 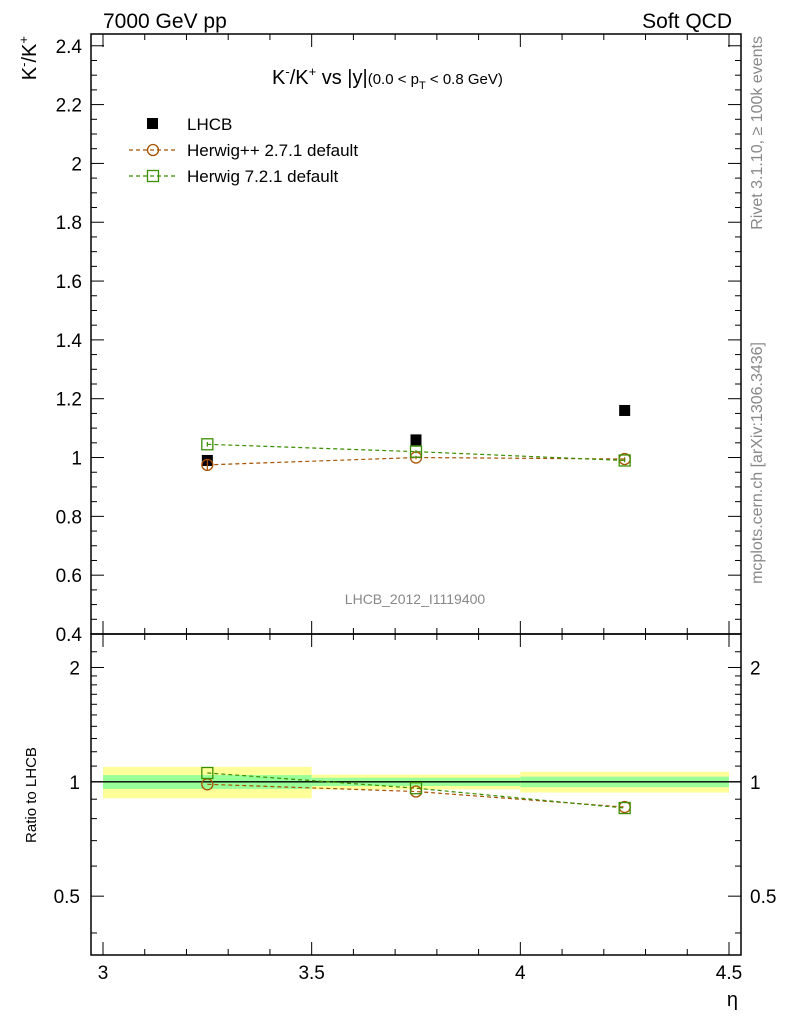 What do you see at coordinates (300, 78) in the screenshot?
I see `plot-title-slash: /K` at bounding box center [300, 78].